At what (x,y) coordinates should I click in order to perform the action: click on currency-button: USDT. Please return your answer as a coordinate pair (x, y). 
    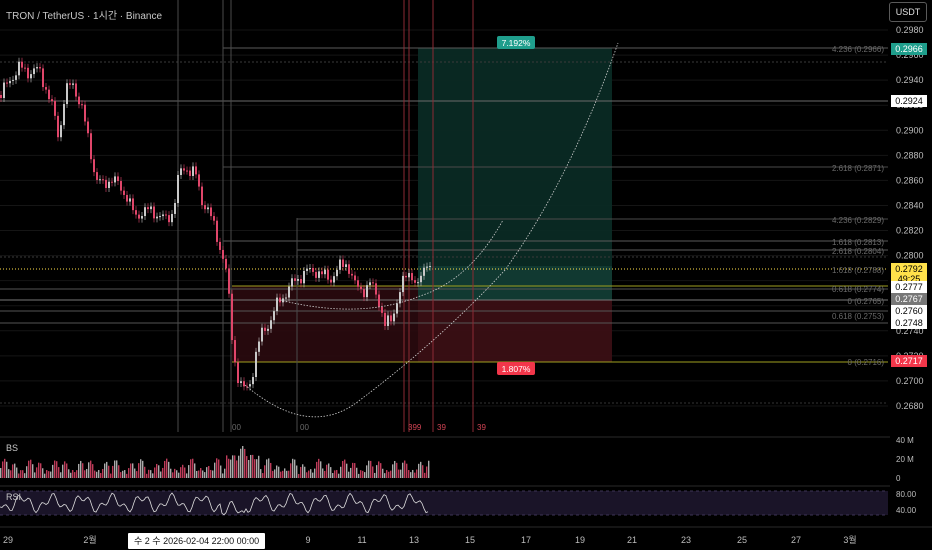
    Looking at the image, I should click on (908, 12).